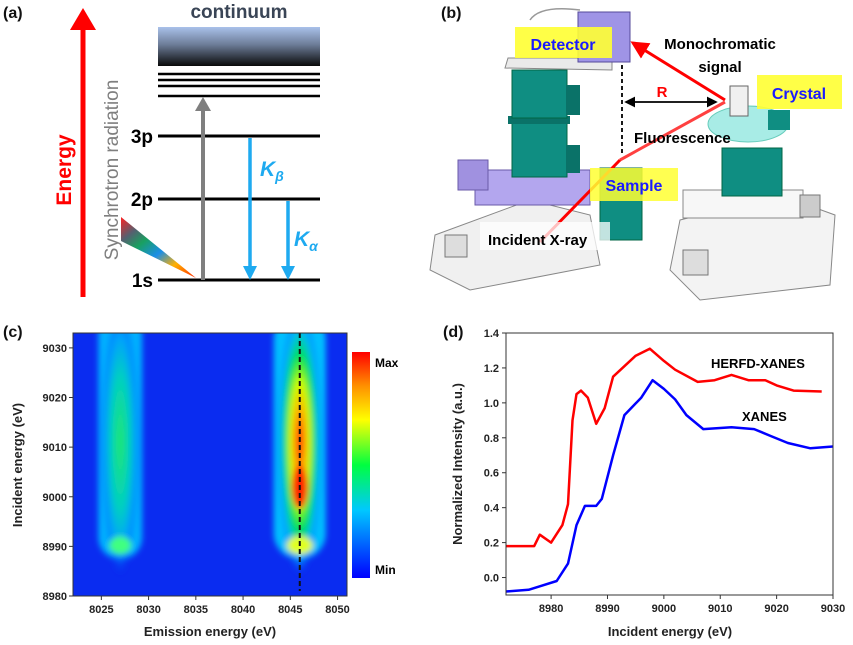 This screenshot has height=645, width=853. Describe the element at coordinates (551, 609) in the screenshot. I see `x-tick-label-d: 8980` at that location.